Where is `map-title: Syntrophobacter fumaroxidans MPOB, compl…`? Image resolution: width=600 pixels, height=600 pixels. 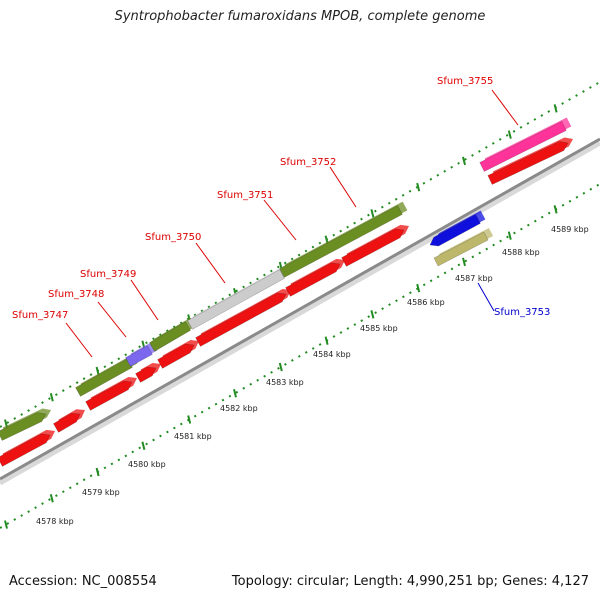
map-title: Syntrophobacter fumaroxidans MPOB, compl… is located at coordinates (300, 16).